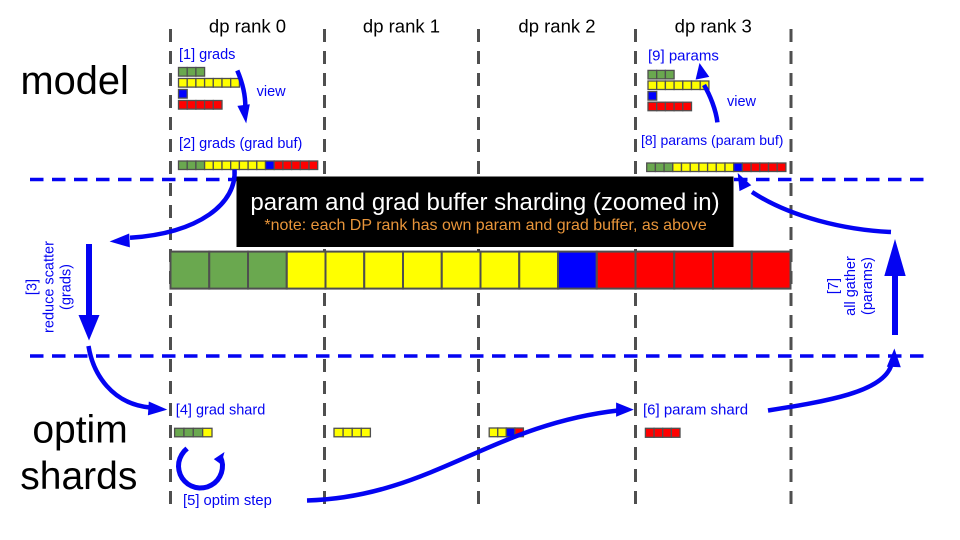  Describe the element at coordinates (695, 410) in the screenshot. I see `svg-text: [6] param shard` at that location.